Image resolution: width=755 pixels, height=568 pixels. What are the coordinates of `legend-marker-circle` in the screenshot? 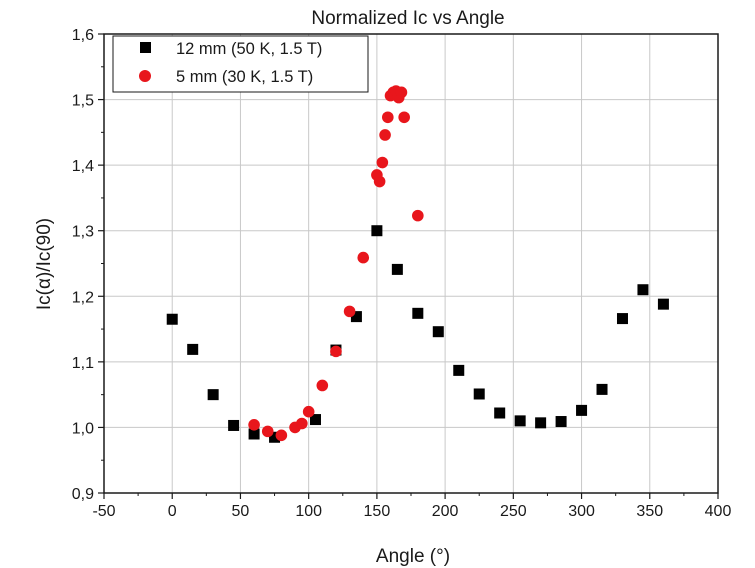 It's located at (145, 76).